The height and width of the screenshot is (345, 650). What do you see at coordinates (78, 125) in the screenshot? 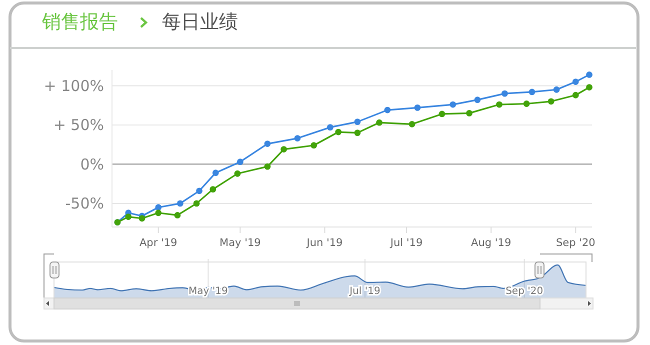
I see `y-tick-label: + 50%` at bounding box center [78, 125].